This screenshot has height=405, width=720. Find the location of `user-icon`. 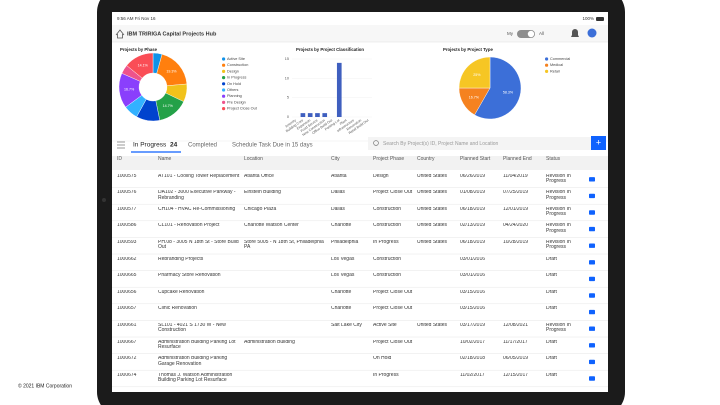

user-icon is located at coordinates (592, 33).